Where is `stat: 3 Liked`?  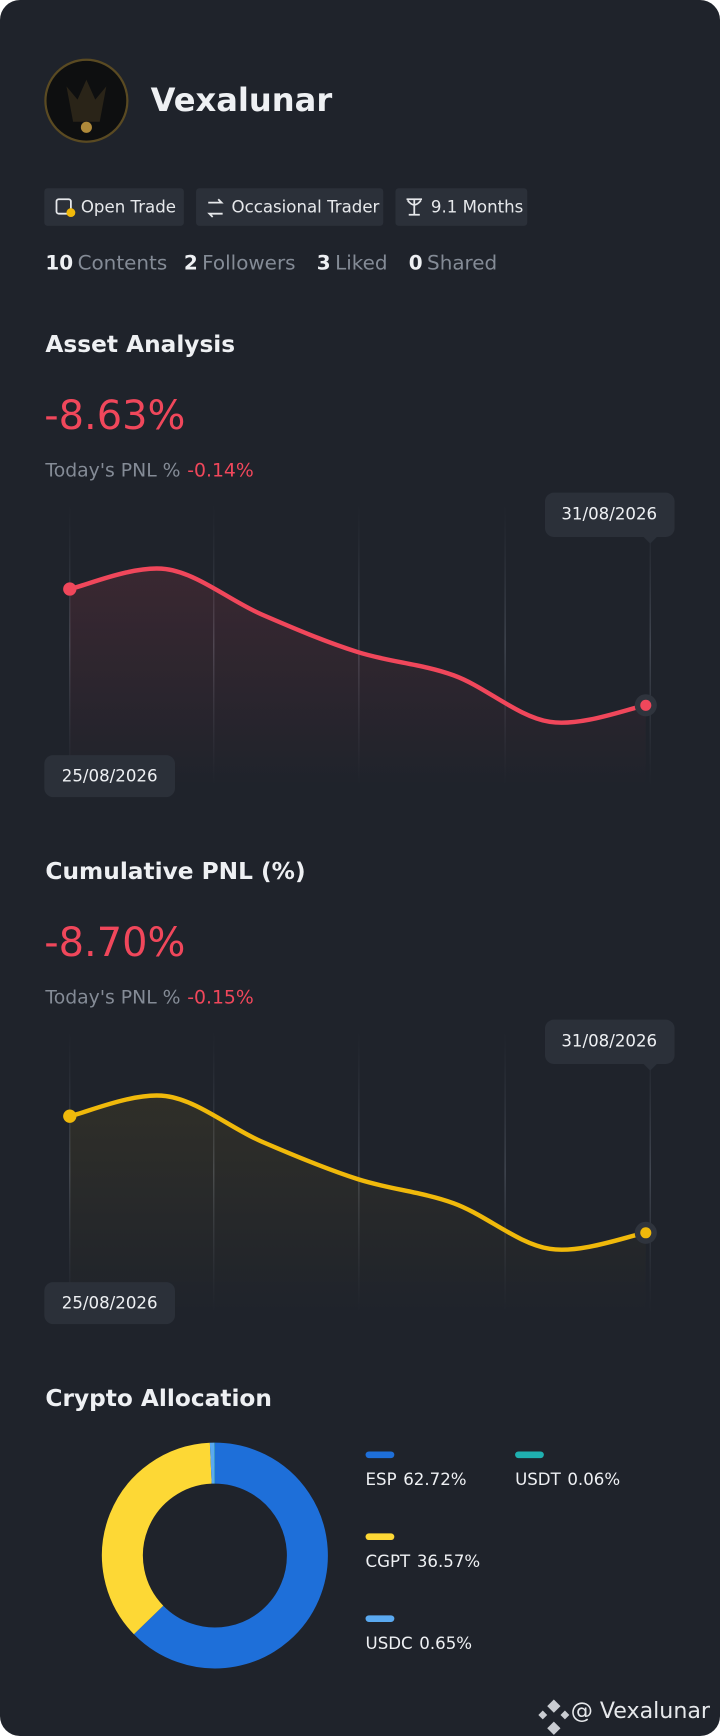
stat: 3 Liked is located at coordinates (352, 262).